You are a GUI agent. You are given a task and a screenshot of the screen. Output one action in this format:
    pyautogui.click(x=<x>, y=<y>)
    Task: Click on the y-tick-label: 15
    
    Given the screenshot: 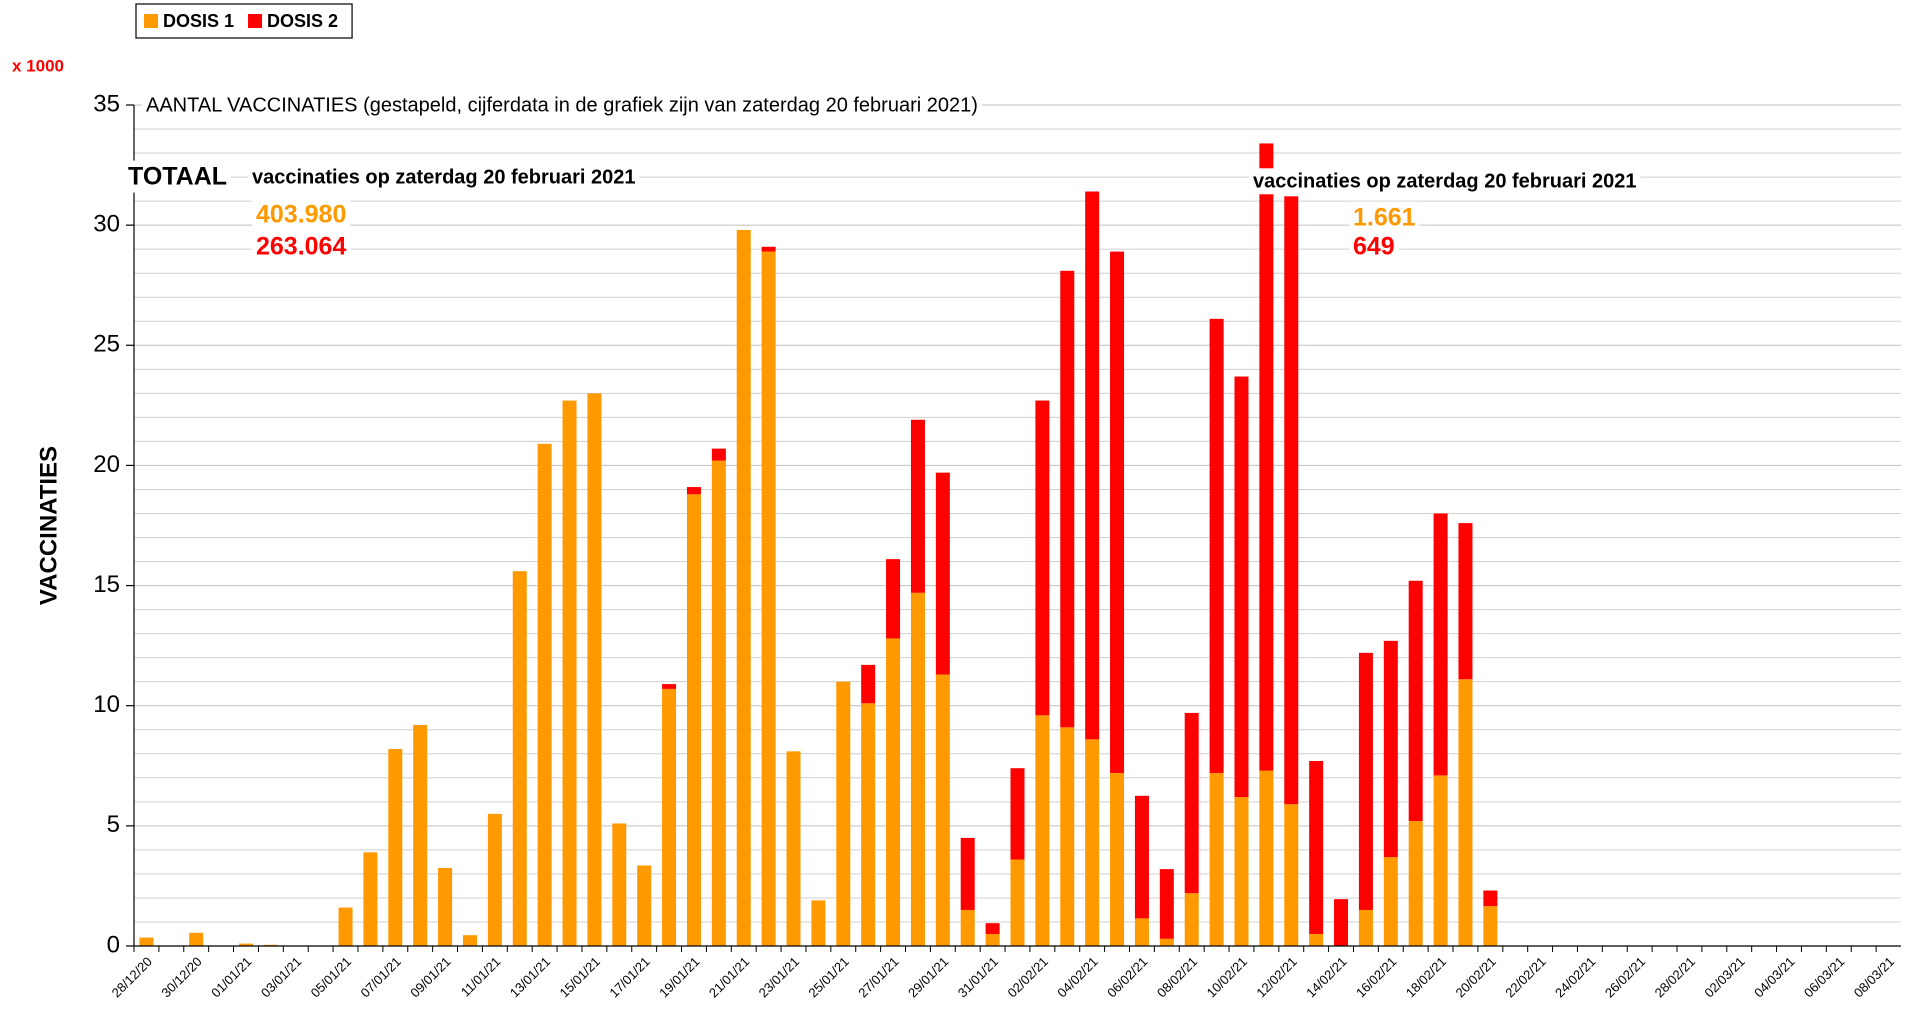 What is the action you would take?
    pyautogui.click(x=106, y=584)
    